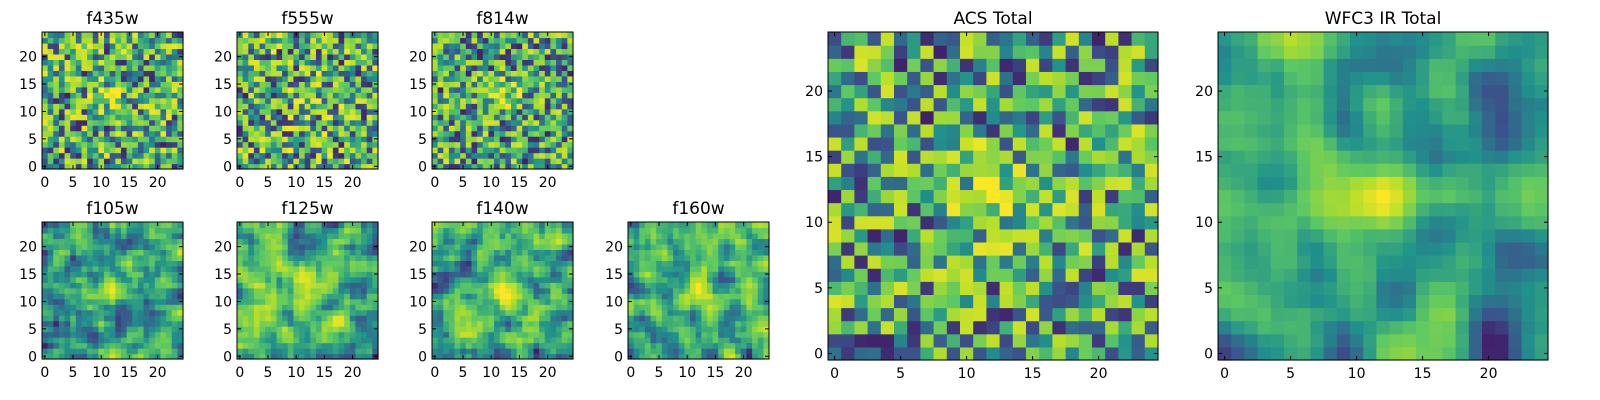  What do you see at coordinates (502, 19) in the screenshot?
I see `panel-title: f814w` at bounding box center [502, 19].